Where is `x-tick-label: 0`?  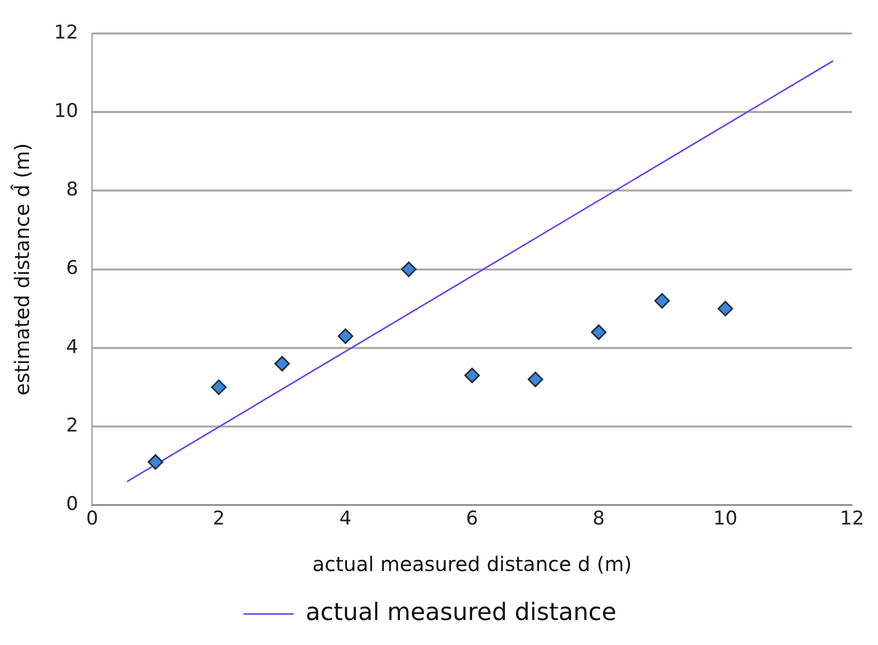
x-tick-label: 0 is located at coordinates (92, 519).